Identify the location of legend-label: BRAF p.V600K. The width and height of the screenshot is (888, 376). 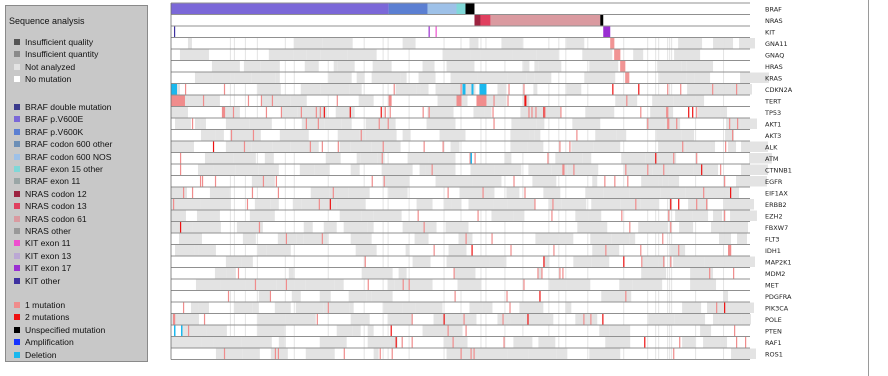
(54, 131).